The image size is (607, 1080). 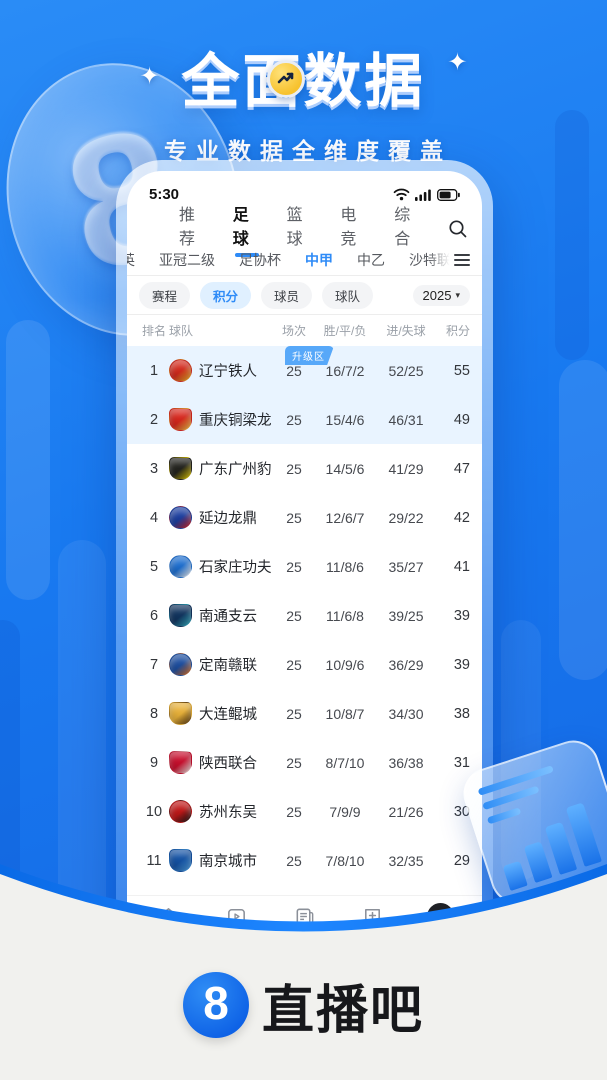 I want to click on league-tab: 中甲, so click(x=319, y=260).